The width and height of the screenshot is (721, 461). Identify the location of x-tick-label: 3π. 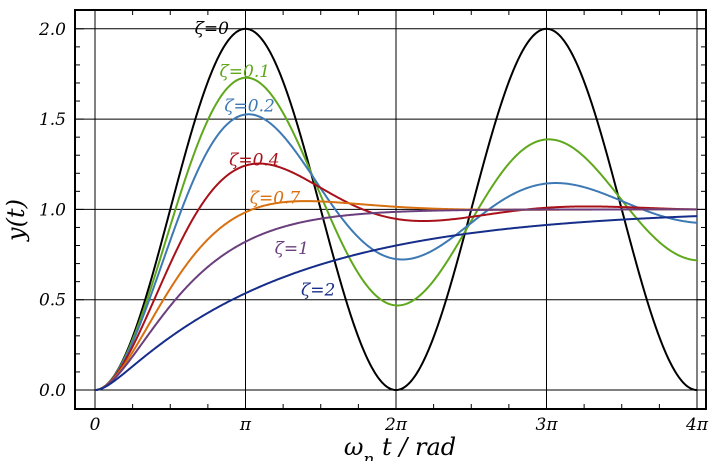
(547, 425).